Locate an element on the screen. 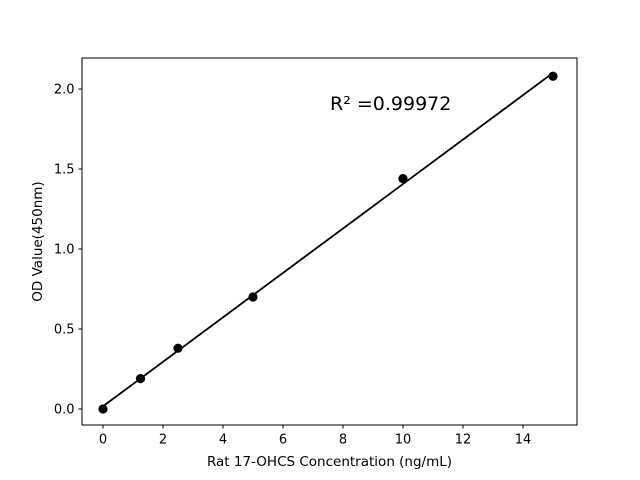  x-axis-label: Rat 17-OHCS Concentration (ng/mL) is located at coordinates (329, 462).